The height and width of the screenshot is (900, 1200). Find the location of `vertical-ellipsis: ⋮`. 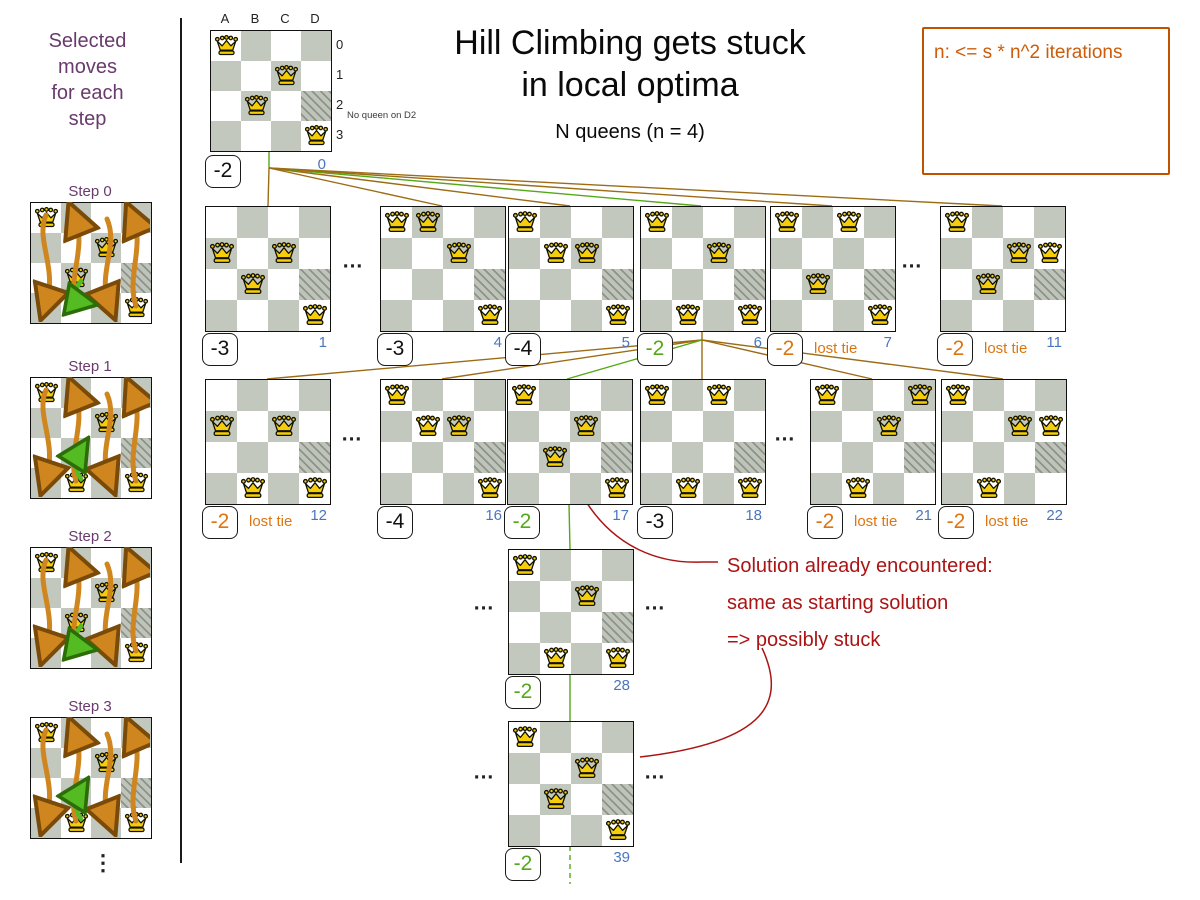

vertical-ellipsis: ⋮ is located at coordinates (103, 862).